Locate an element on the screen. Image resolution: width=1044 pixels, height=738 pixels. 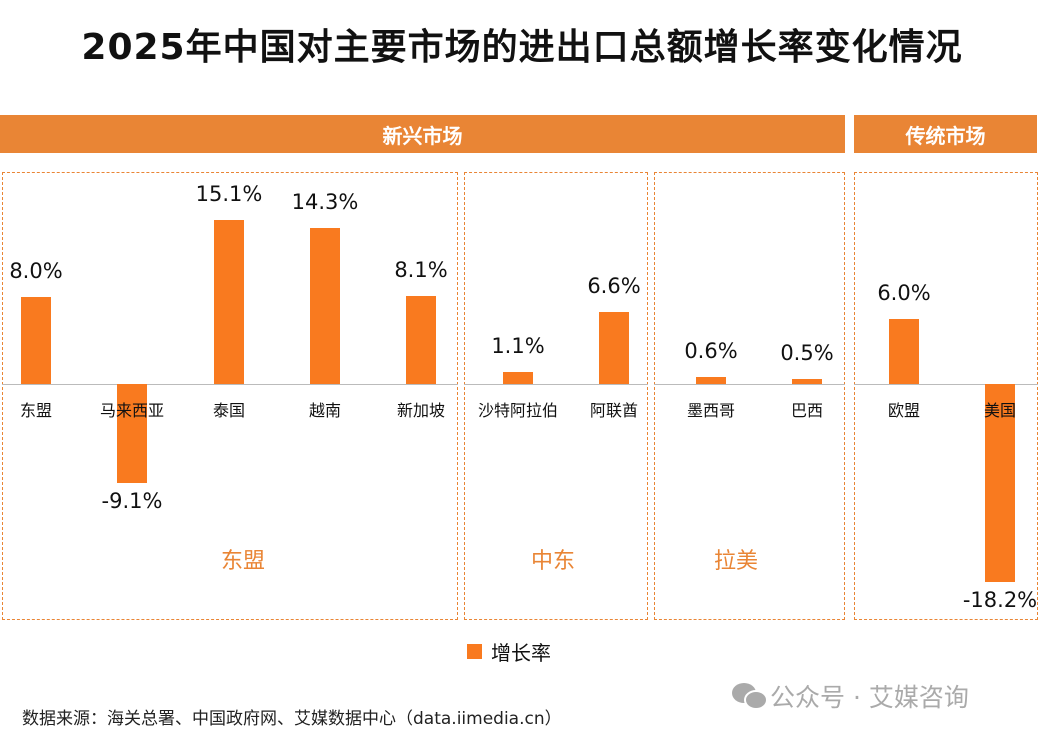
value-label: 0.6% is located at coordinates (711, 351).